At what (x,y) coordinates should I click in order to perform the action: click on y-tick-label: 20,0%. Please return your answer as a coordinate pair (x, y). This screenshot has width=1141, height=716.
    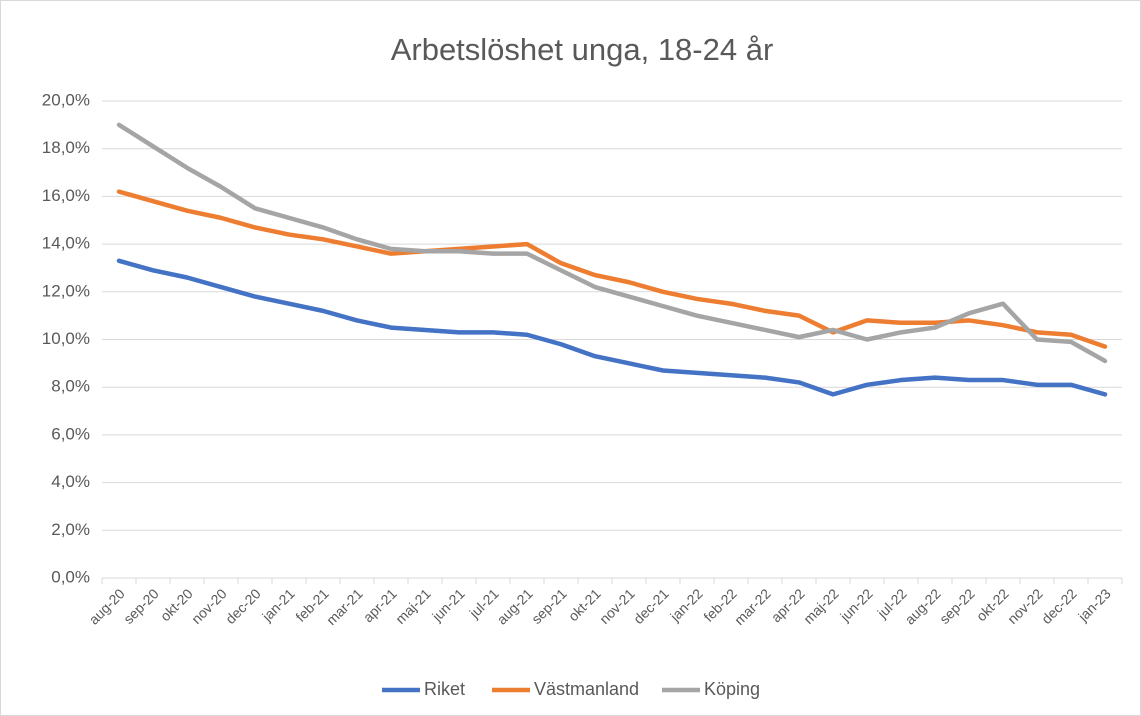
    Looking at the image, I should click on (66, 99).